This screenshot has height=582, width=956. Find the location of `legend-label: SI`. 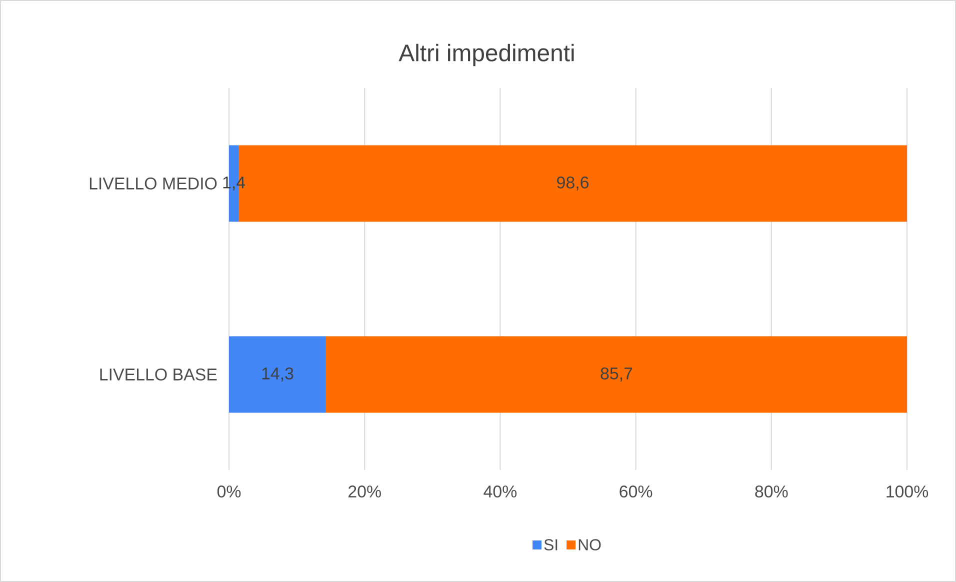

legend-label: SI is located at coordinates (551, 544).